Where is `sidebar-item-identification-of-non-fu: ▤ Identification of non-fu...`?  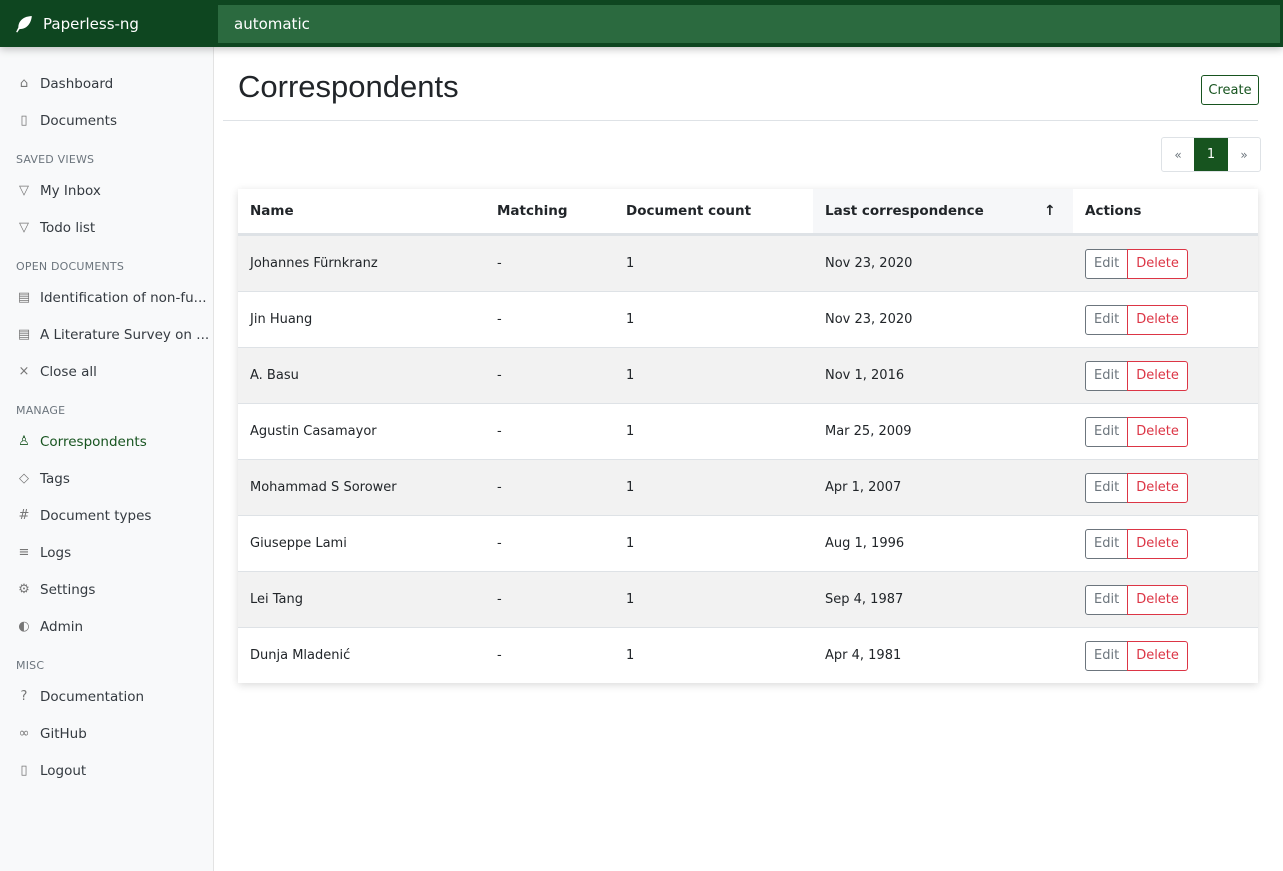 sidebar-item-identification-of-non-fu: ▤ Identification of non-fu... is located at coordinates (106, 297).